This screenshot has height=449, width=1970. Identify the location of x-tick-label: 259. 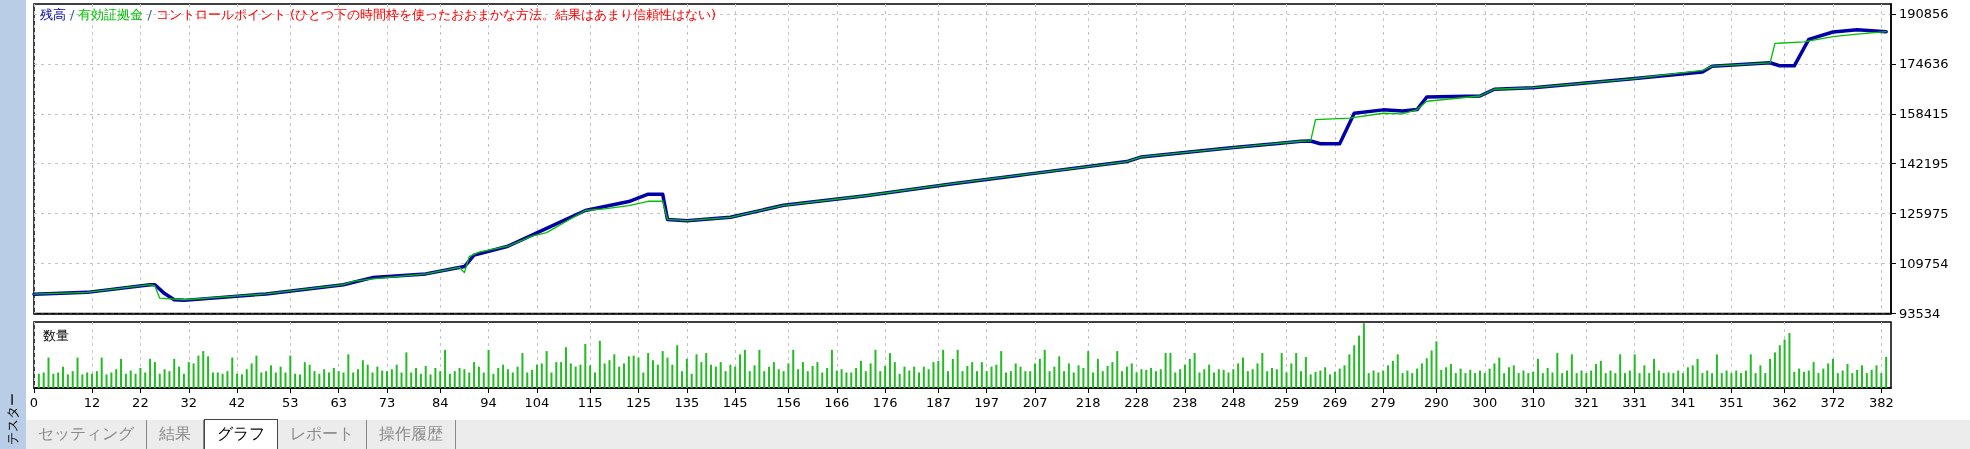
(1286, 402).